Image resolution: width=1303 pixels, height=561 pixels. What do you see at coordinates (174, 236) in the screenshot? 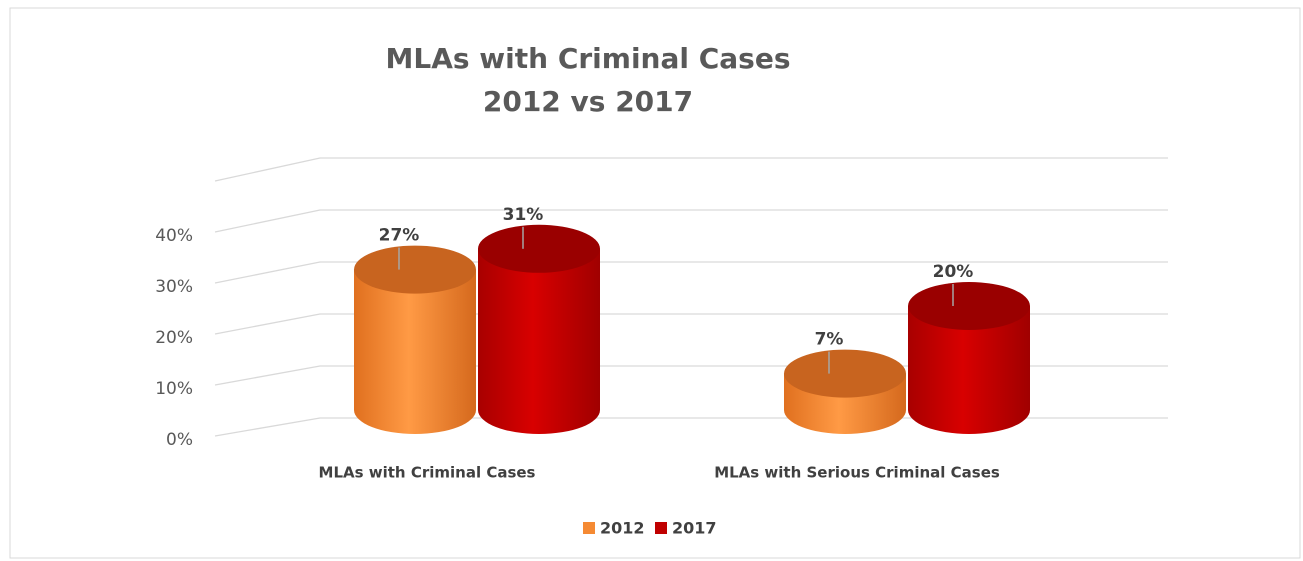
I see `y-tick-label: 40%` at bounding box center [174, 236].